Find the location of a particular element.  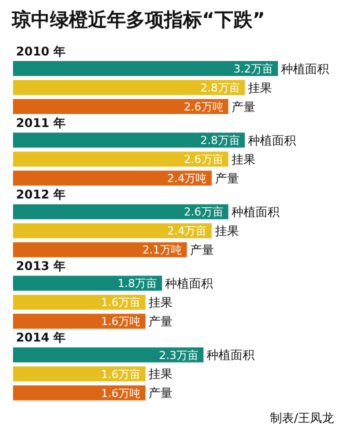

chart-title: 琼中绿橙近年多项指标“下跌” is located at coordinates (138, 20).